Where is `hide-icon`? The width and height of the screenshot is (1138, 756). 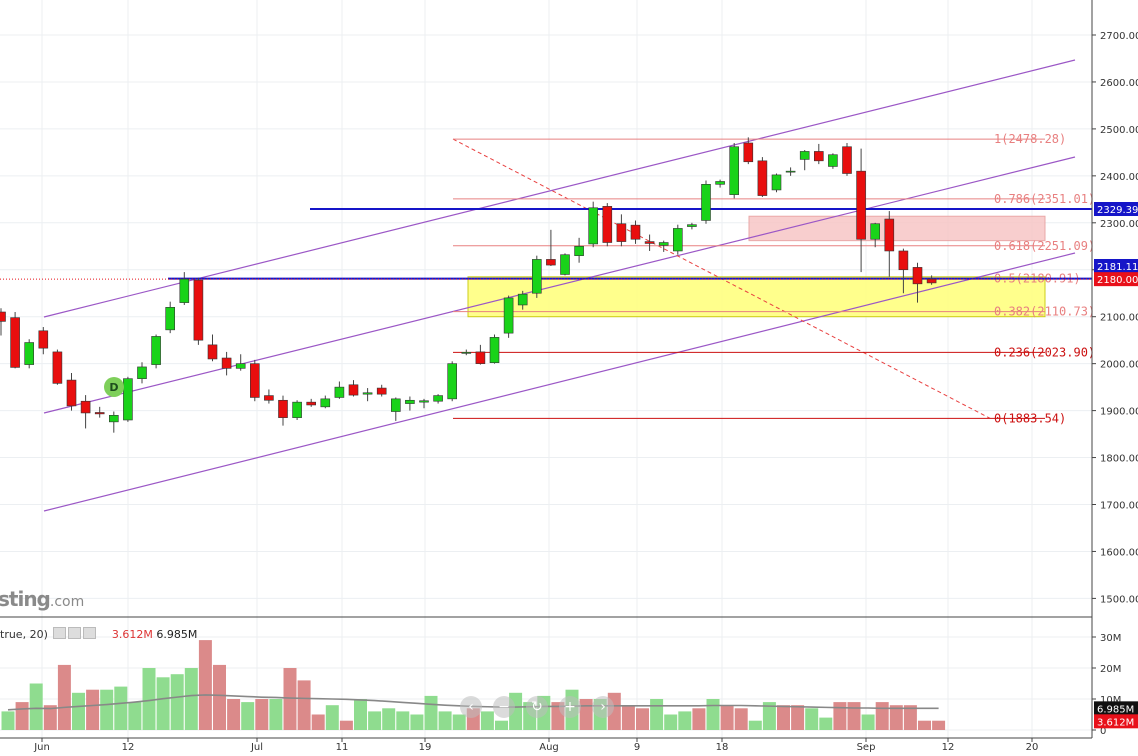
hide-icon is located at coordinates (75, 633).